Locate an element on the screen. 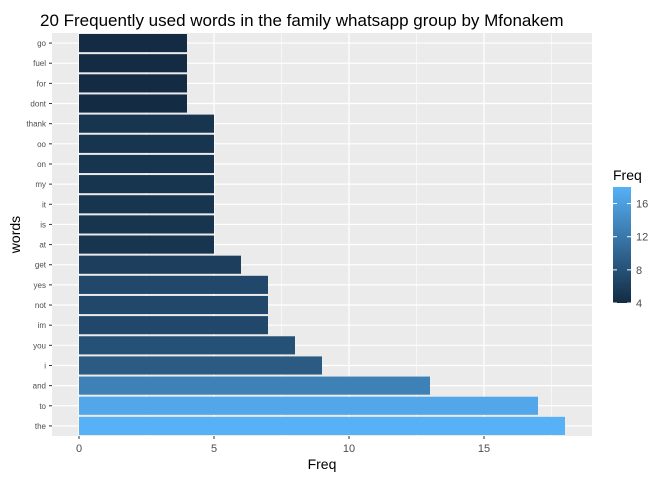 Image resolution: width=672 pixels, height=485 pixels. legend-tick-label: 12 is located at coordinates (642, 238).